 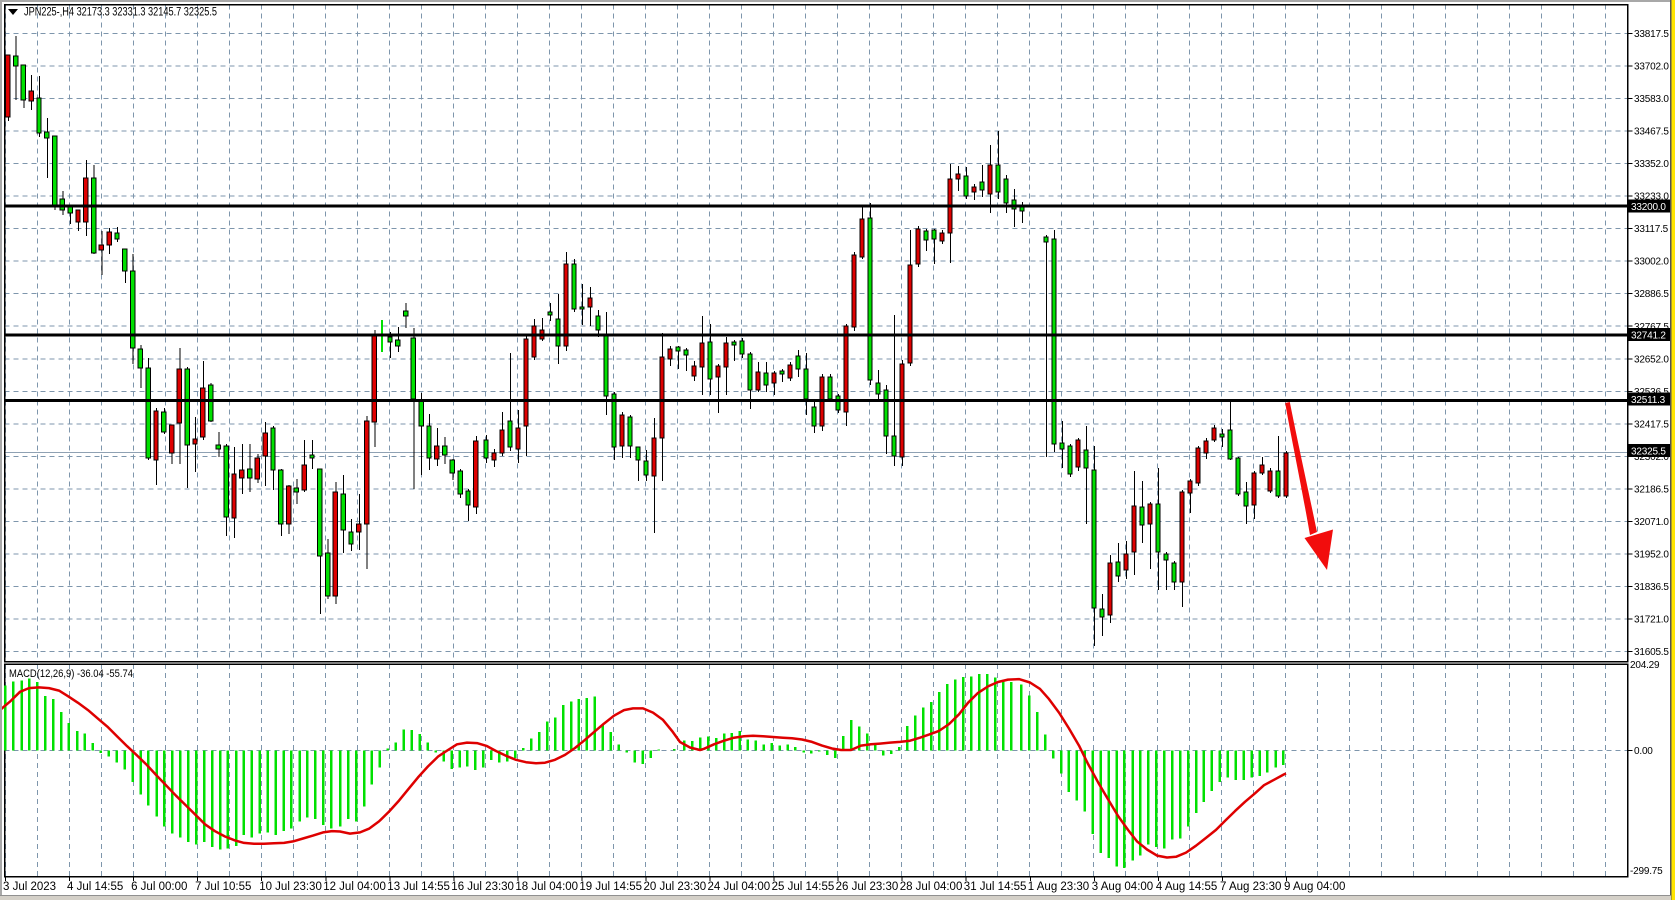 What do you see at coordinates (1646, 871) in the screenshot?
I see `svg-text: -299.75` at bounding box center [1646, 871].